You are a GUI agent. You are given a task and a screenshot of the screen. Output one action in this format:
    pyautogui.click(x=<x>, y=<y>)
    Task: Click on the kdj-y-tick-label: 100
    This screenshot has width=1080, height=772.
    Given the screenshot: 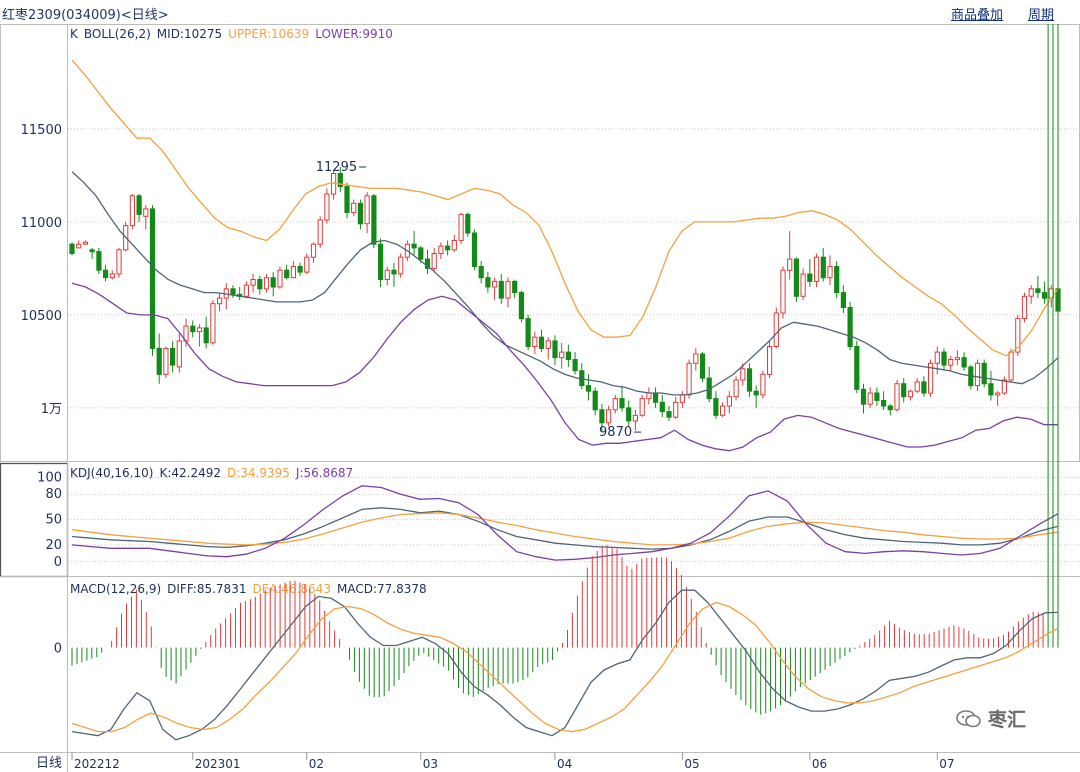 What is the action you would take?
    pyautogui.click(x=49, y=477)
    